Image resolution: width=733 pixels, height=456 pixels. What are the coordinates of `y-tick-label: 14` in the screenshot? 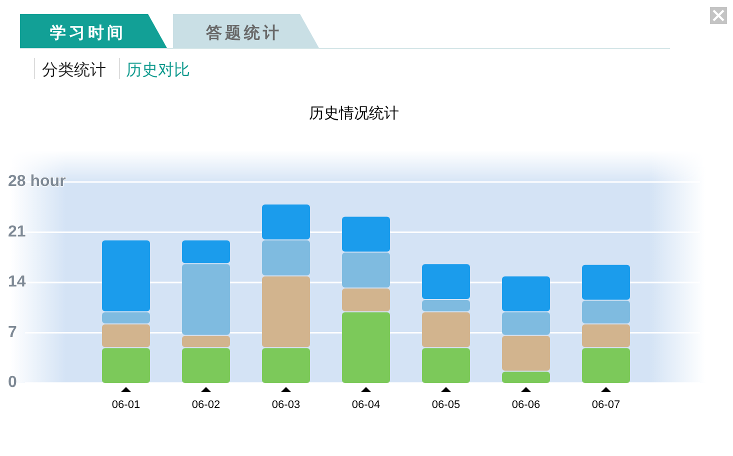 It's located at (17, 282).